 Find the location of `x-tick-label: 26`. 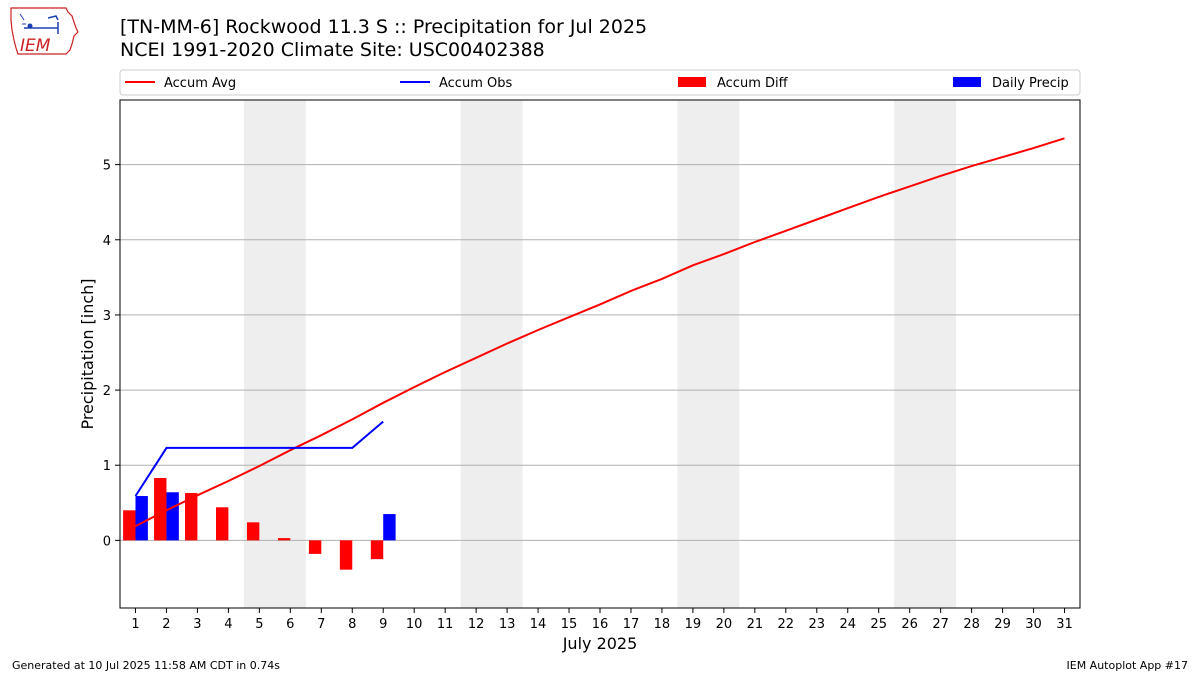

x-tick-label: 26 is located at coordinates (909, 624).